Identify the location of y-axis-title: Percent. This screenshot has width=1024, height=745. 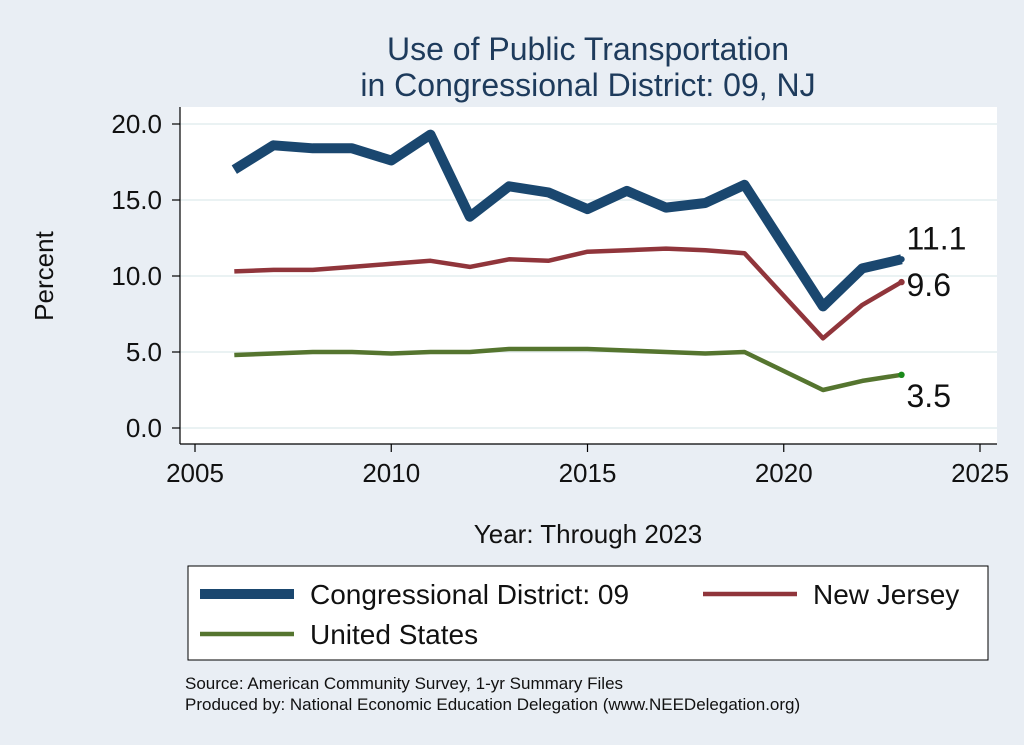
(44, 275).